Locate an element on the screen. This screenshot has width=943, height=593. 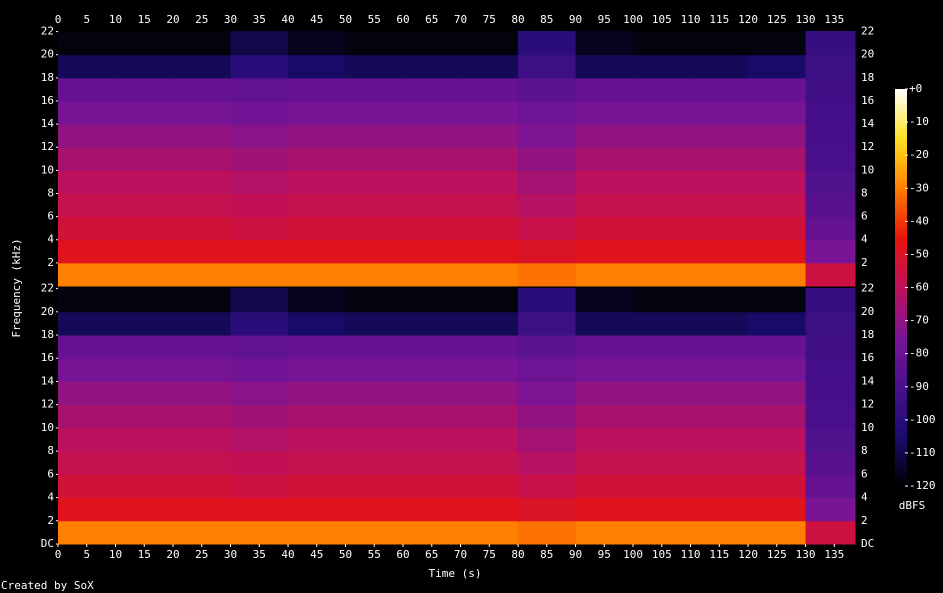
x-tick-label: 85 is located at coordinates (546, 554).